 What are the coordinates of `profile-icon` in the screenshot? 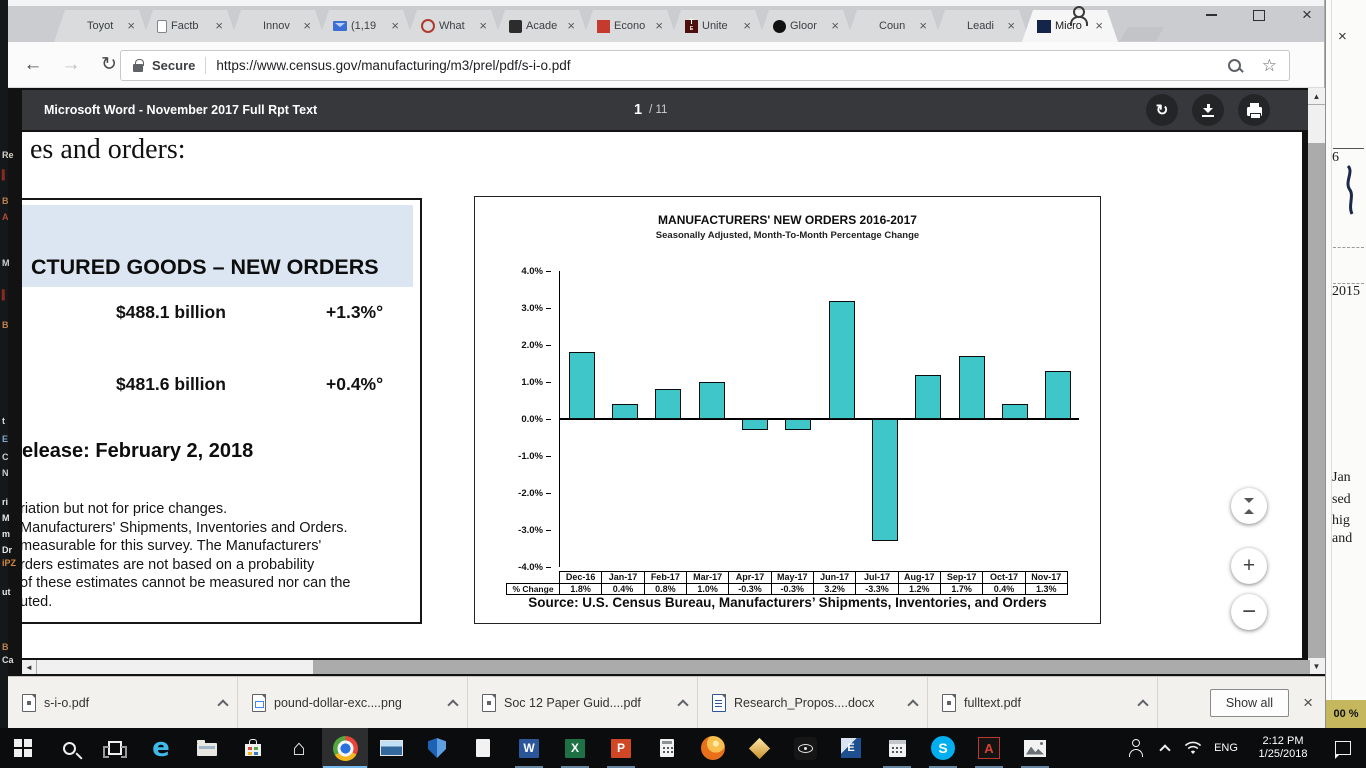 It's located at (1078, 15).